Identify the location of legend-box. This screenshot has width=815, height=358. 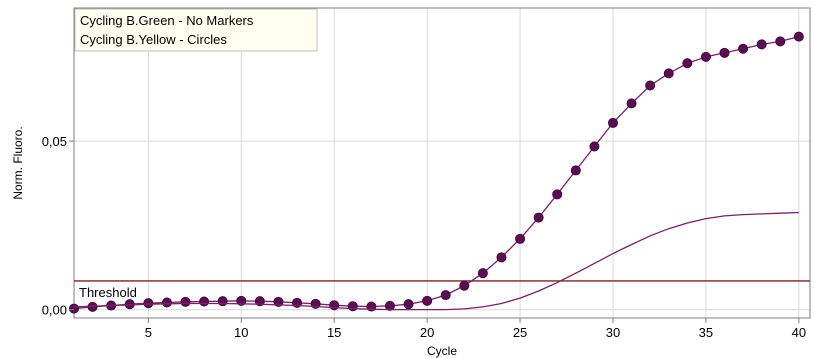
(196, 30).